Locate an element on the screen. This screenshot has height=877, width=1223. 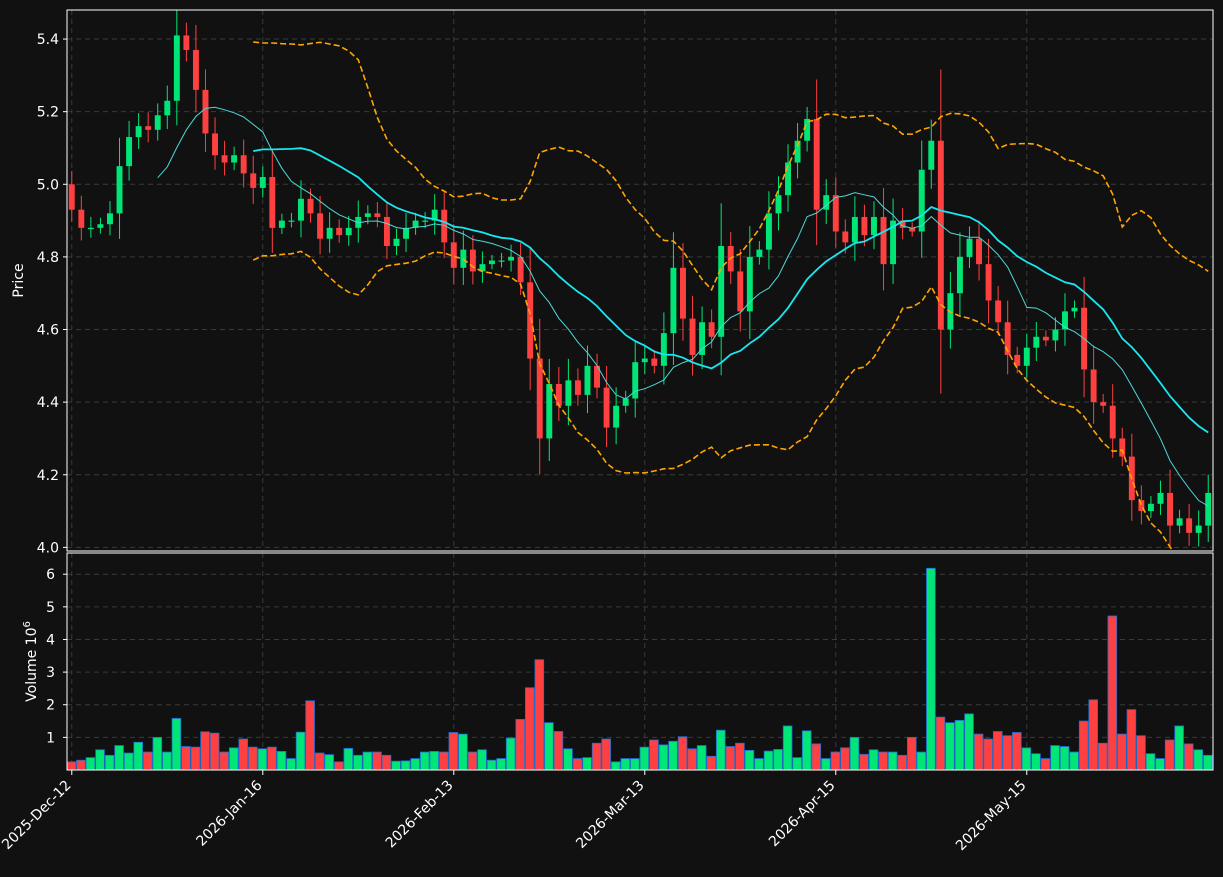
volume-axis-label-word: Volume is located at coordinates (32, 673).